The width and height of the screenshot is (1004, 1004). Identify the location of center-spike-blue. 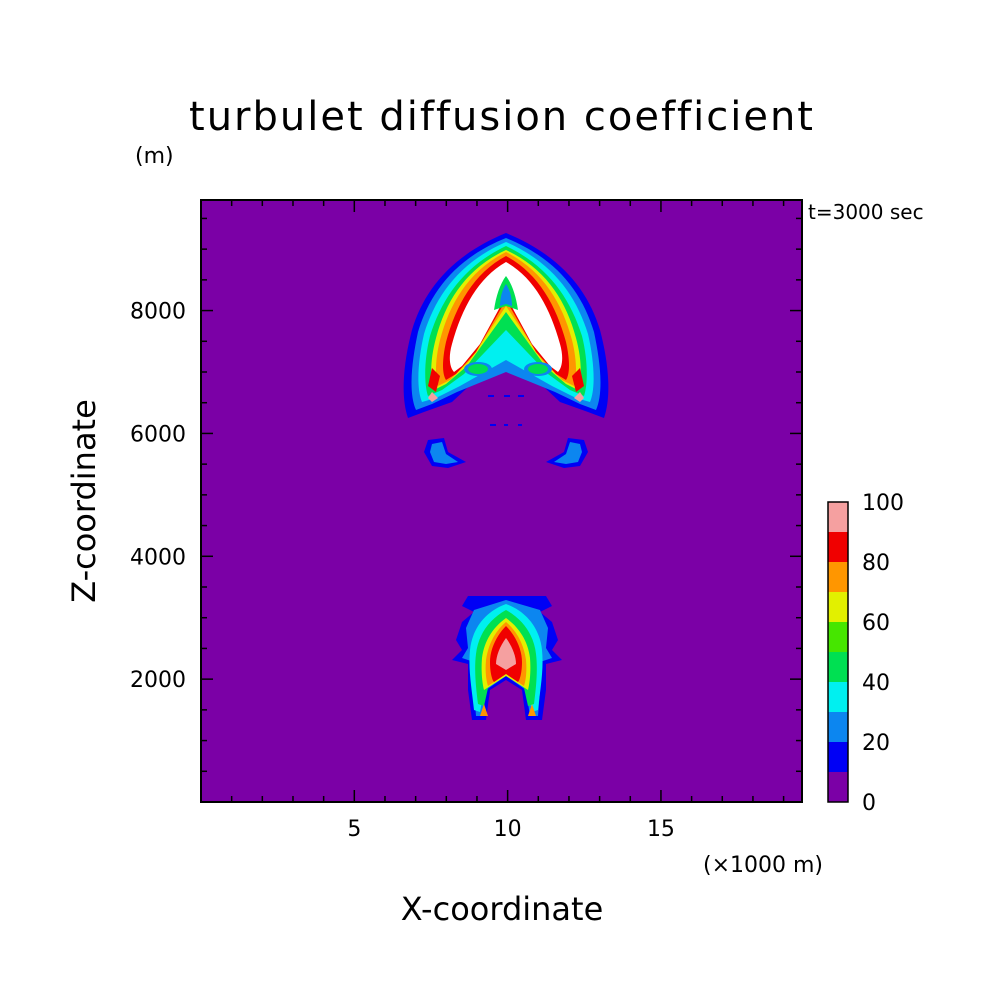
(506, 295).